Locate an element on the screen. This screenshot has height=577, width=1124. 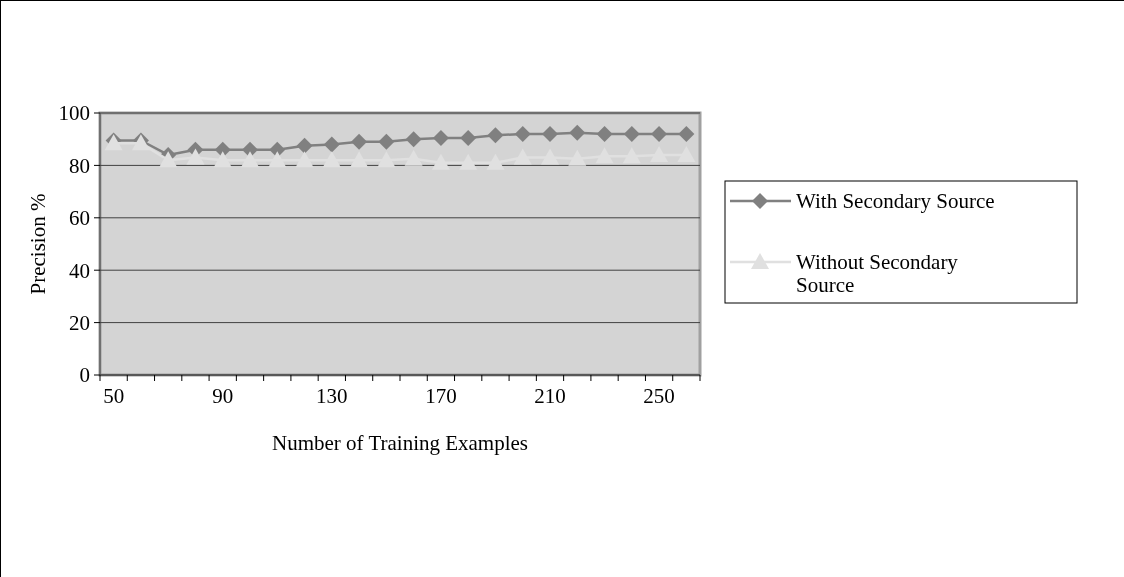
y-tick-label: 100 is located at coordinates (74, 113).